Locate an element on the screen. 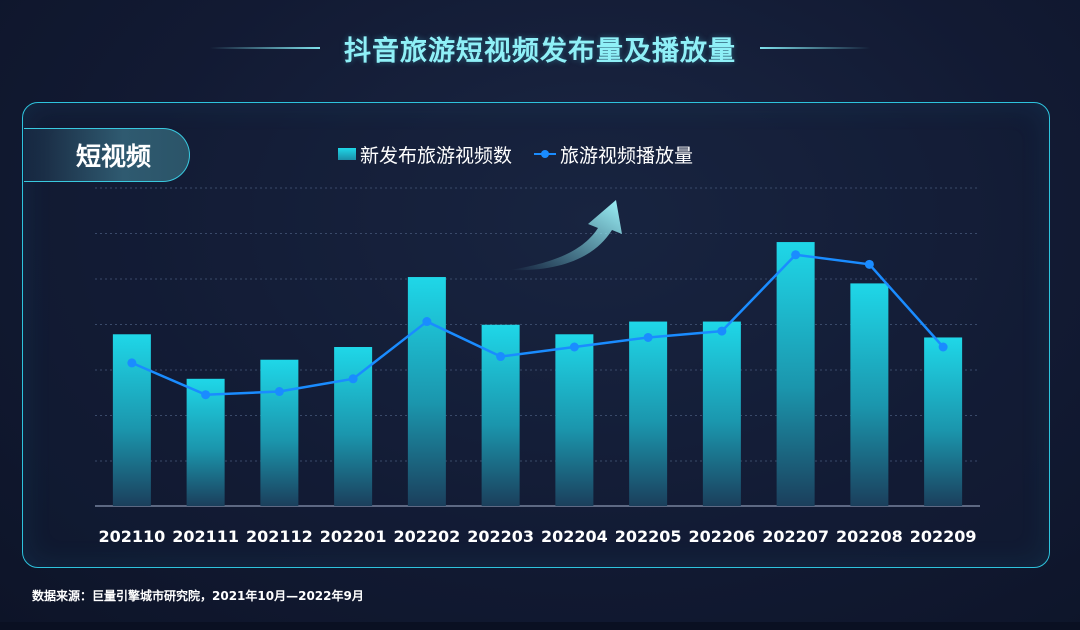 The width and height of the screenshot is (1080, 630). x-tick-label: 202202 is located at coordinates (426, 536).